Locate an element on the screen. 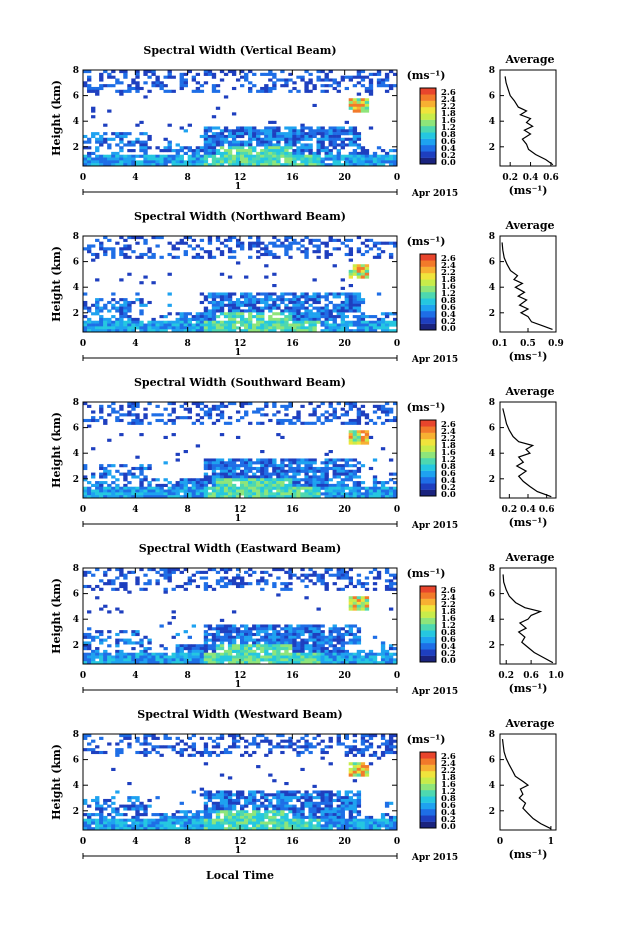 Image resolution: width=618 pixels, height=929 pixels. avg-y-tick-label: 4 is located at coordinates (492, 620).